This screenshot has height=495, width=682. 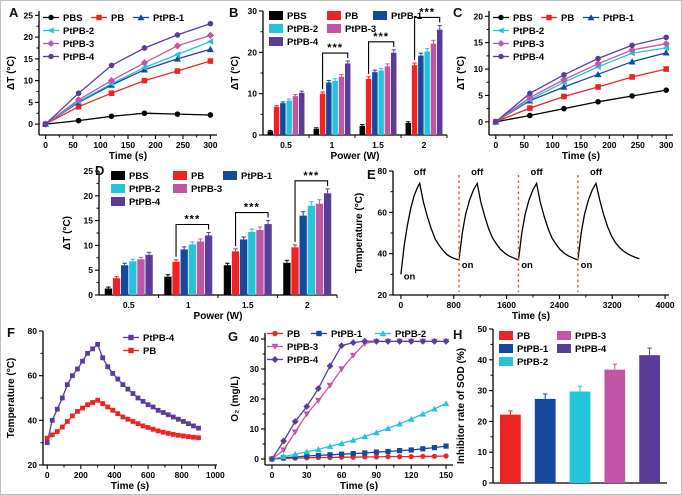 What do you see at coordinates (523, 18) in the screenshot?
I see `svg-text: PBS` at bounding box center [523, 18].